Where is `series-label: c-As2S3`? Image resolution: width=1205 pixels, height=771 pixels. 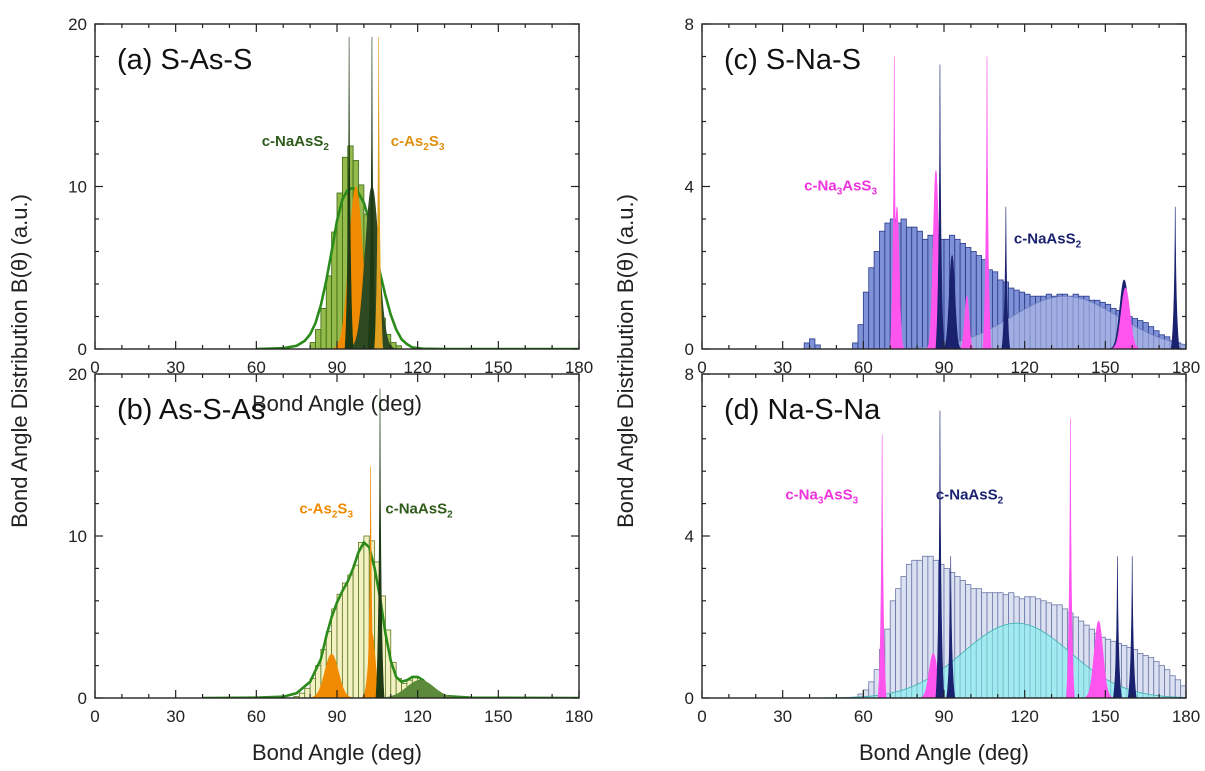
series-label: c-As2S3 is located at coordinates (326, 510).